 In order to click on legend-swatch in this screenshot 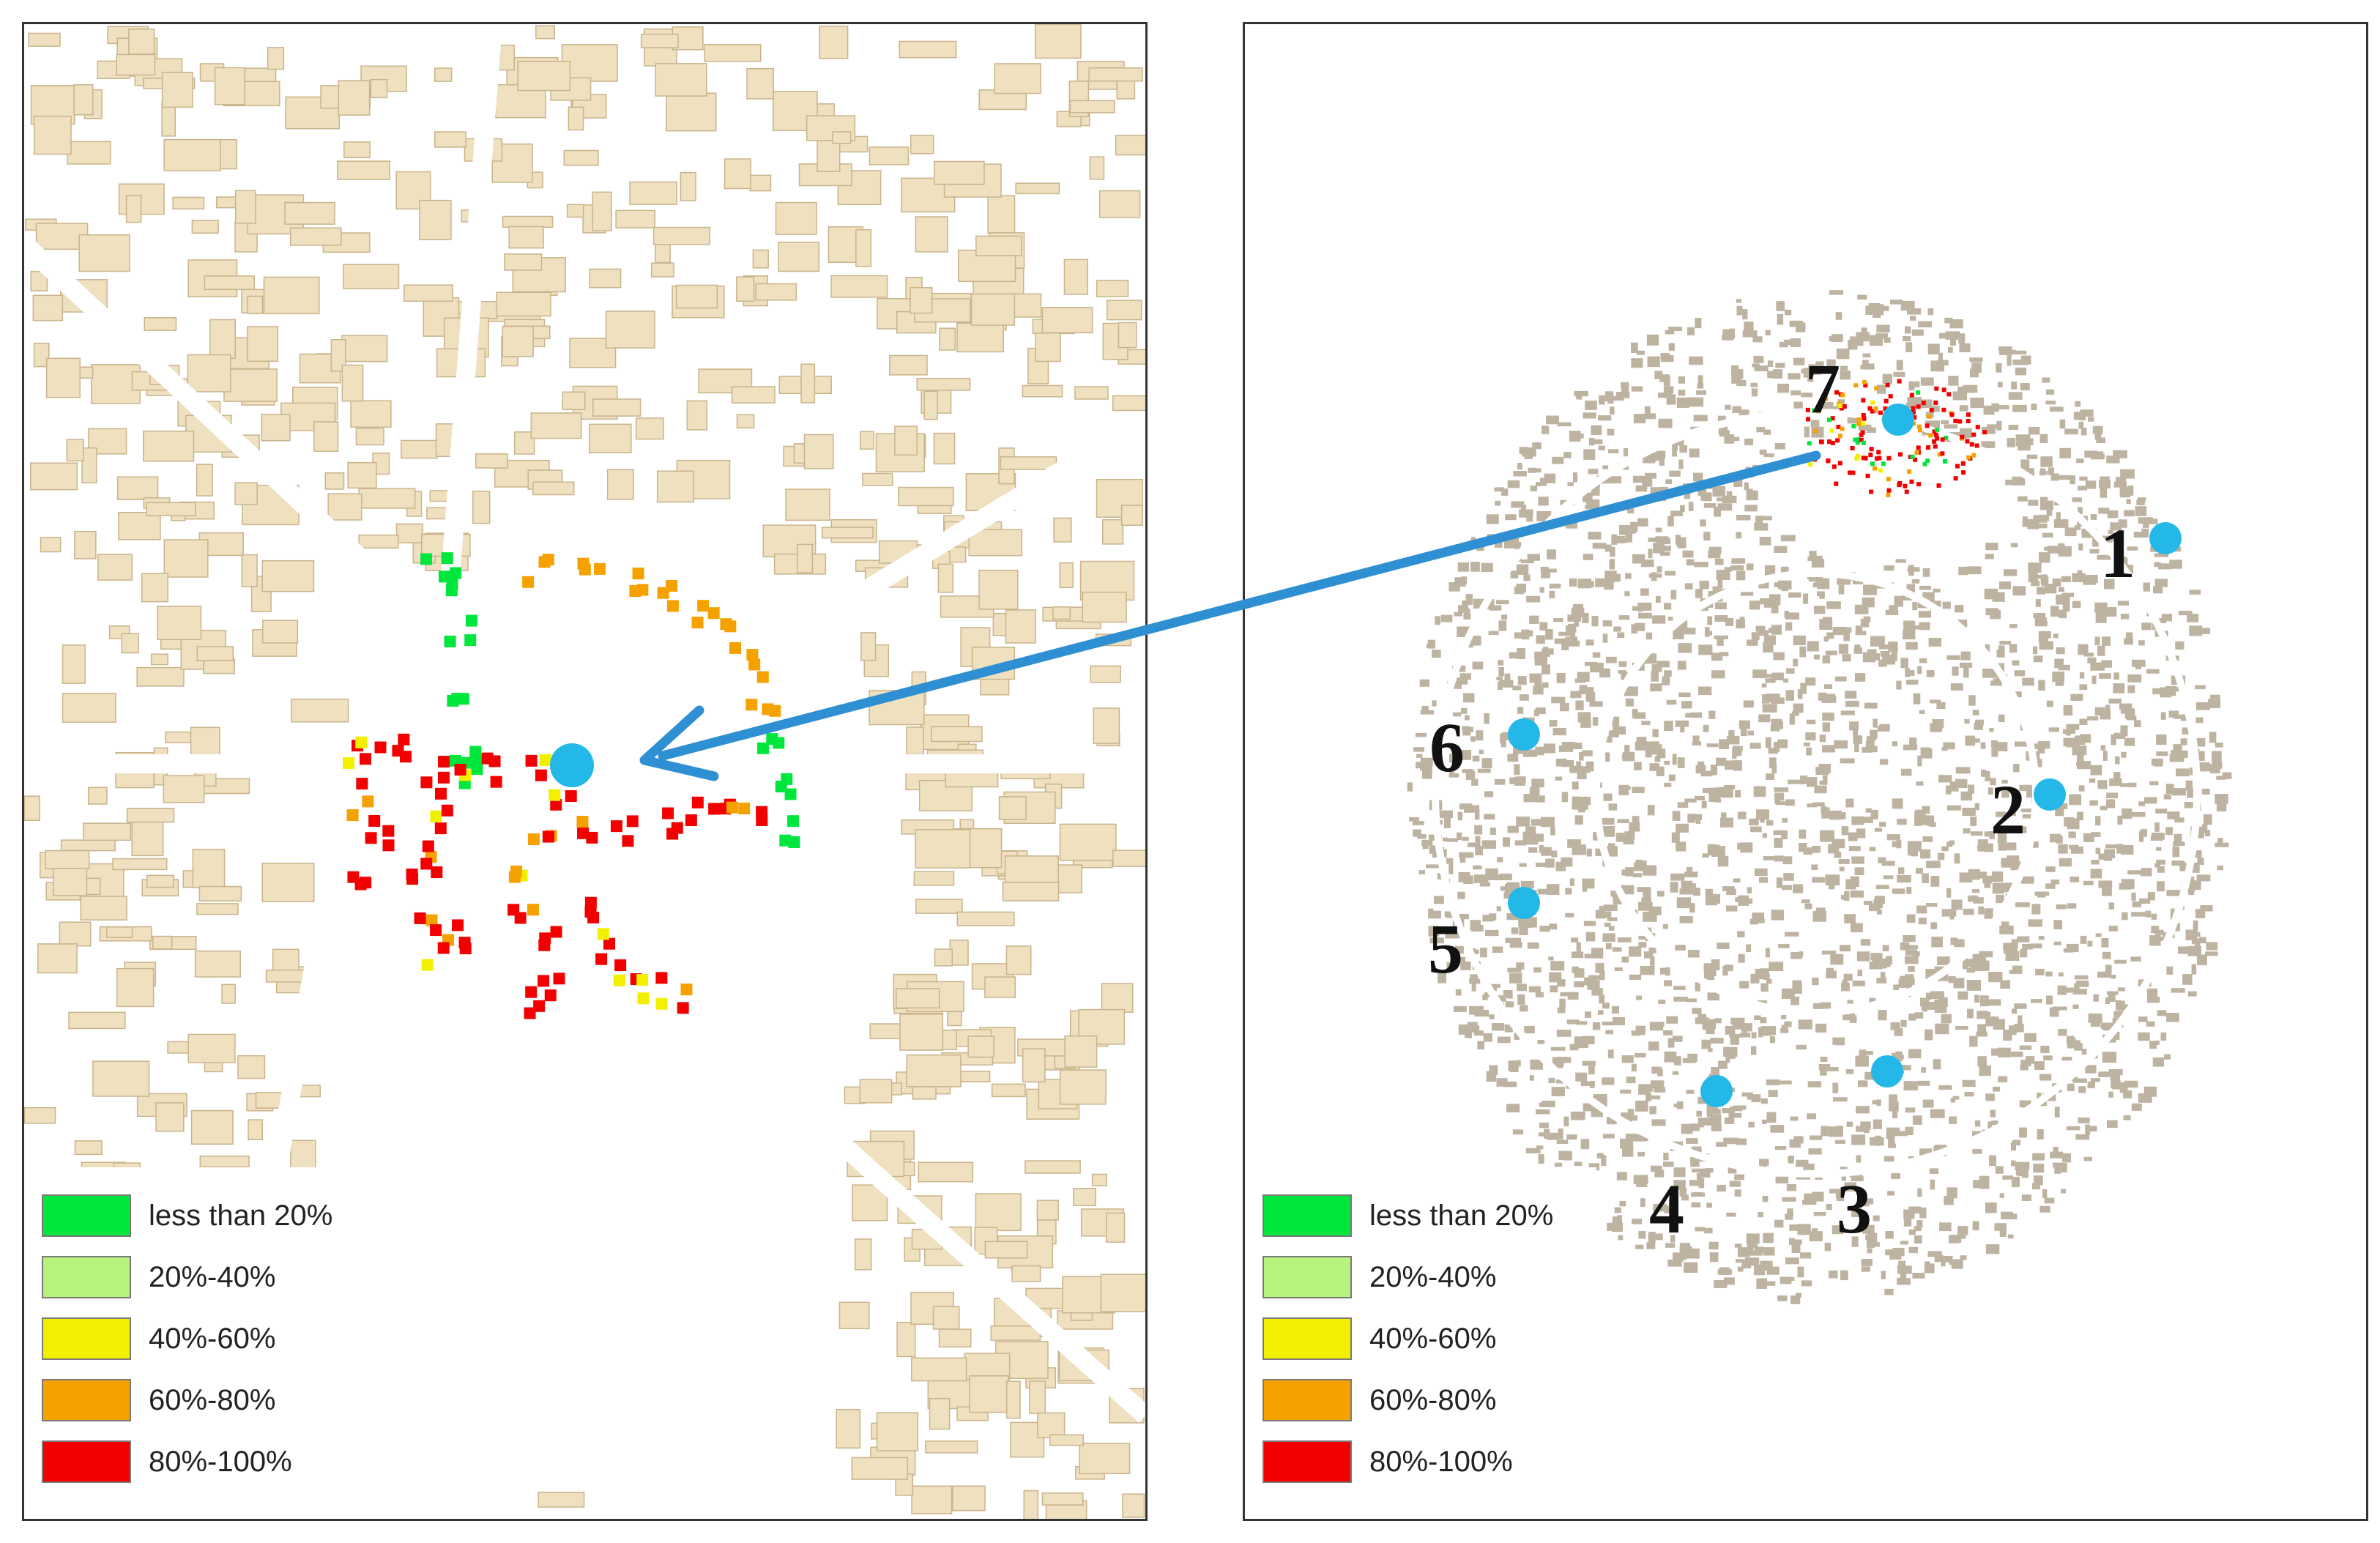, I will do `click(86, 1277)`.